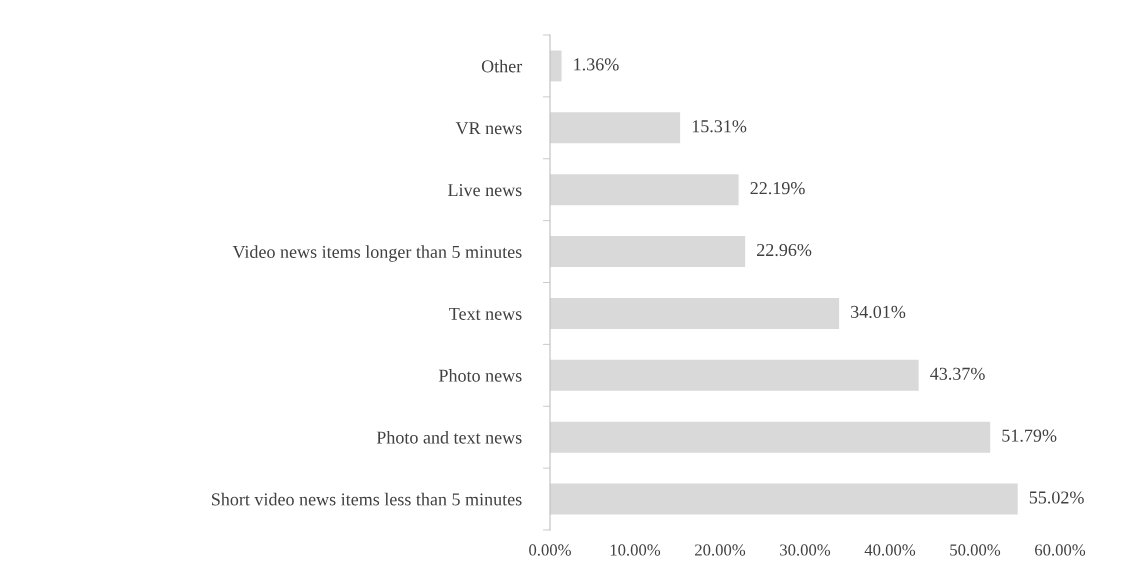  What do you see at coordinates (480, 375) in the screenshot?
I see `y-tick-label: Photo news` at bounding box center [480, 375].